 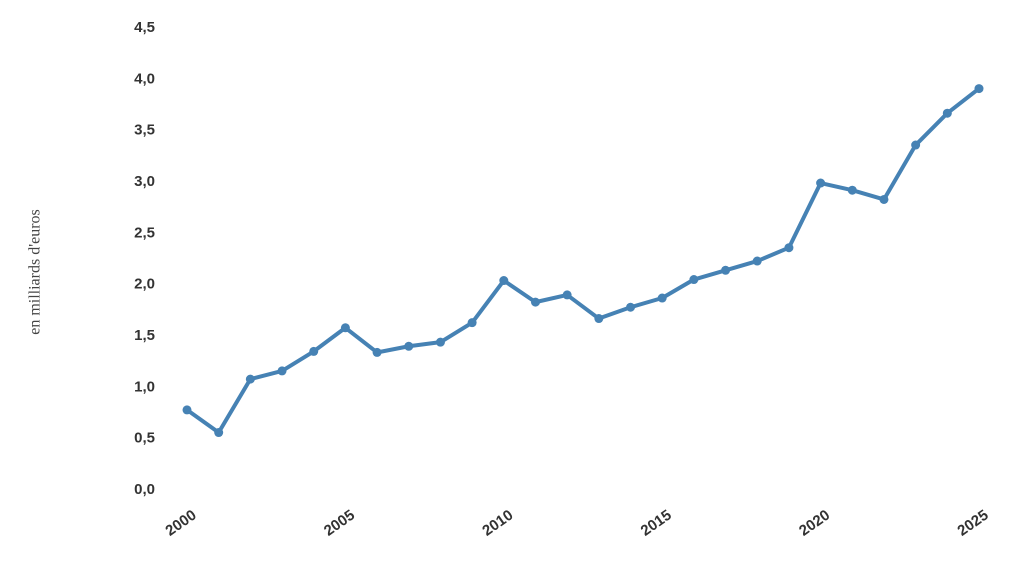 I want to click on x-tick-label: 2015, so click(x=656, y=523).